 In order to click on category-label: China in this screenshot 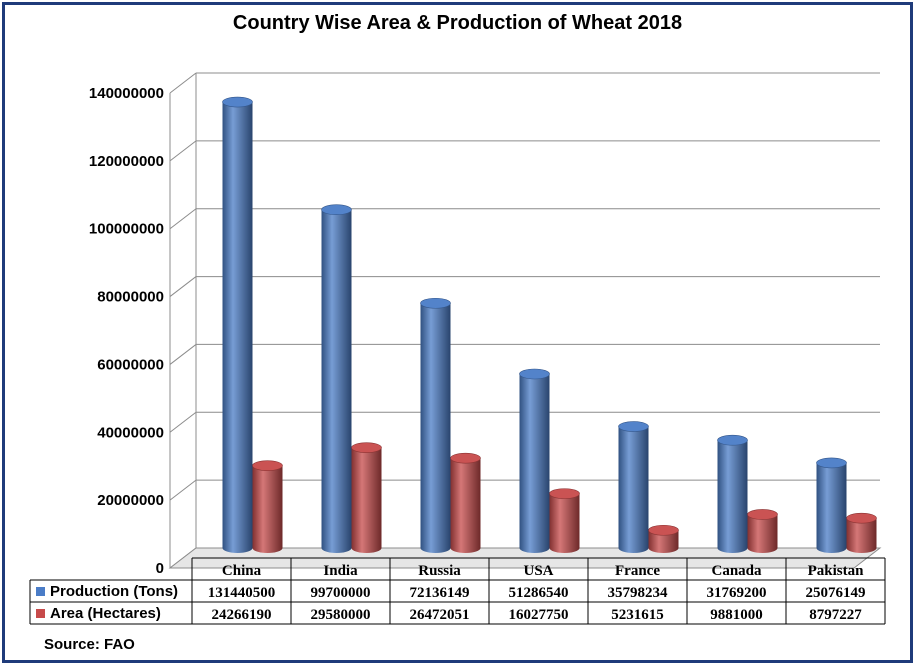, I will do `click(242, 571)`.